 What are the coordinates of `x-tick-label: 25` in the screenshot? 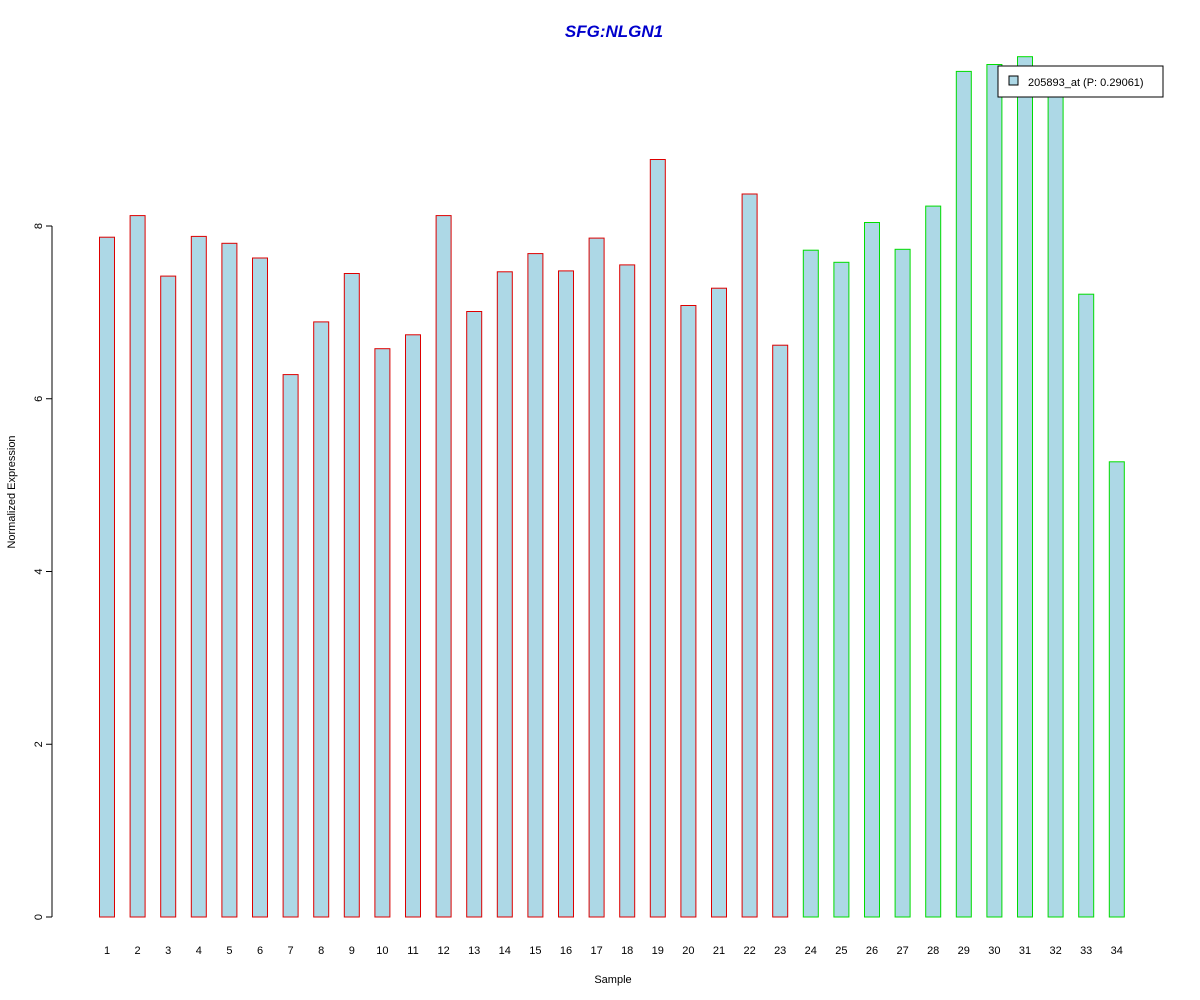 It's located at (841, 951).